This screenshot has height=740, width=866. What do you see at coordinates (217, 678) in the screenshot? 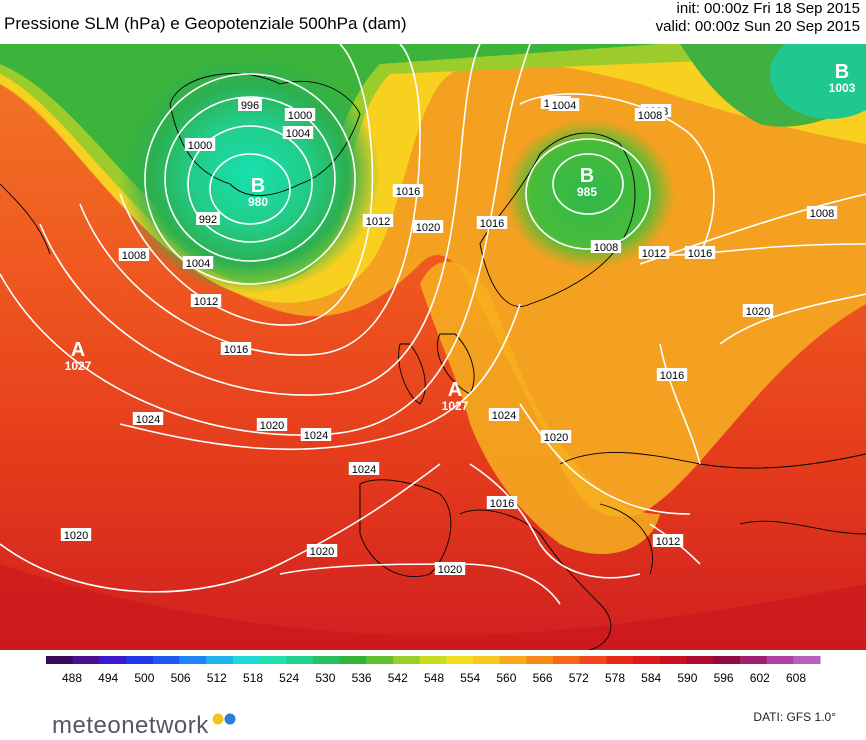
I see `legend-tick: 512` at bounding box center [217, 678].